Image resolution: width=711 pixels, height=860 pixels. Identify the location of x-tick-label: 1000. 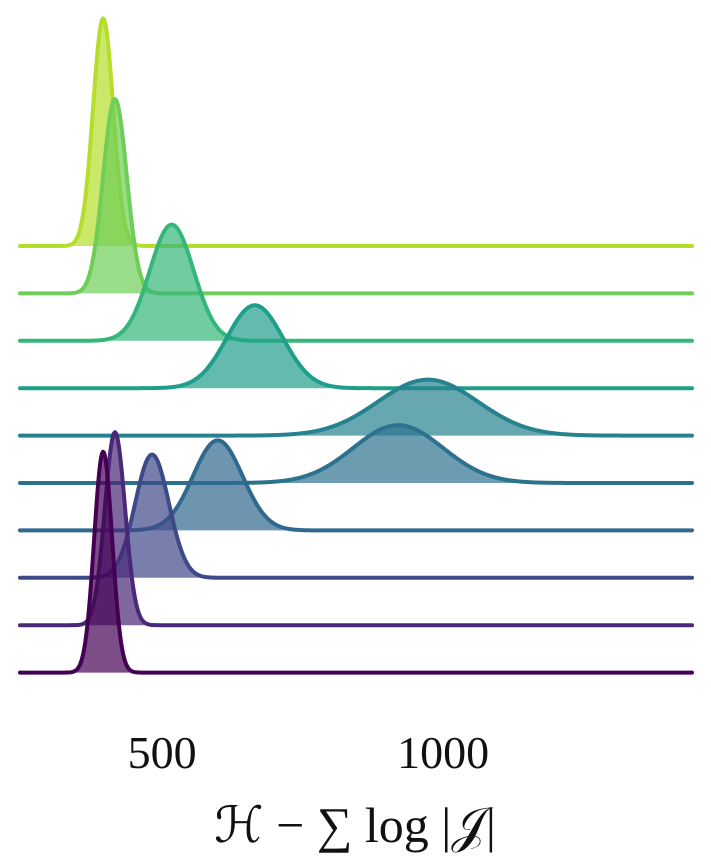
(443, 752).